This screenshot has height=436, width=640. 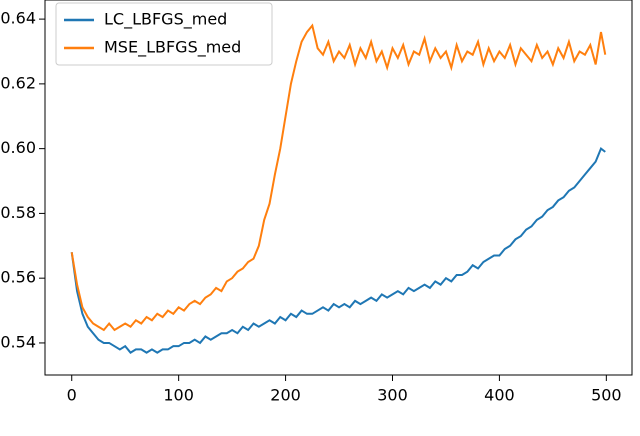 I want to click on x-tick-label: 200, so click(x=285, y=395).